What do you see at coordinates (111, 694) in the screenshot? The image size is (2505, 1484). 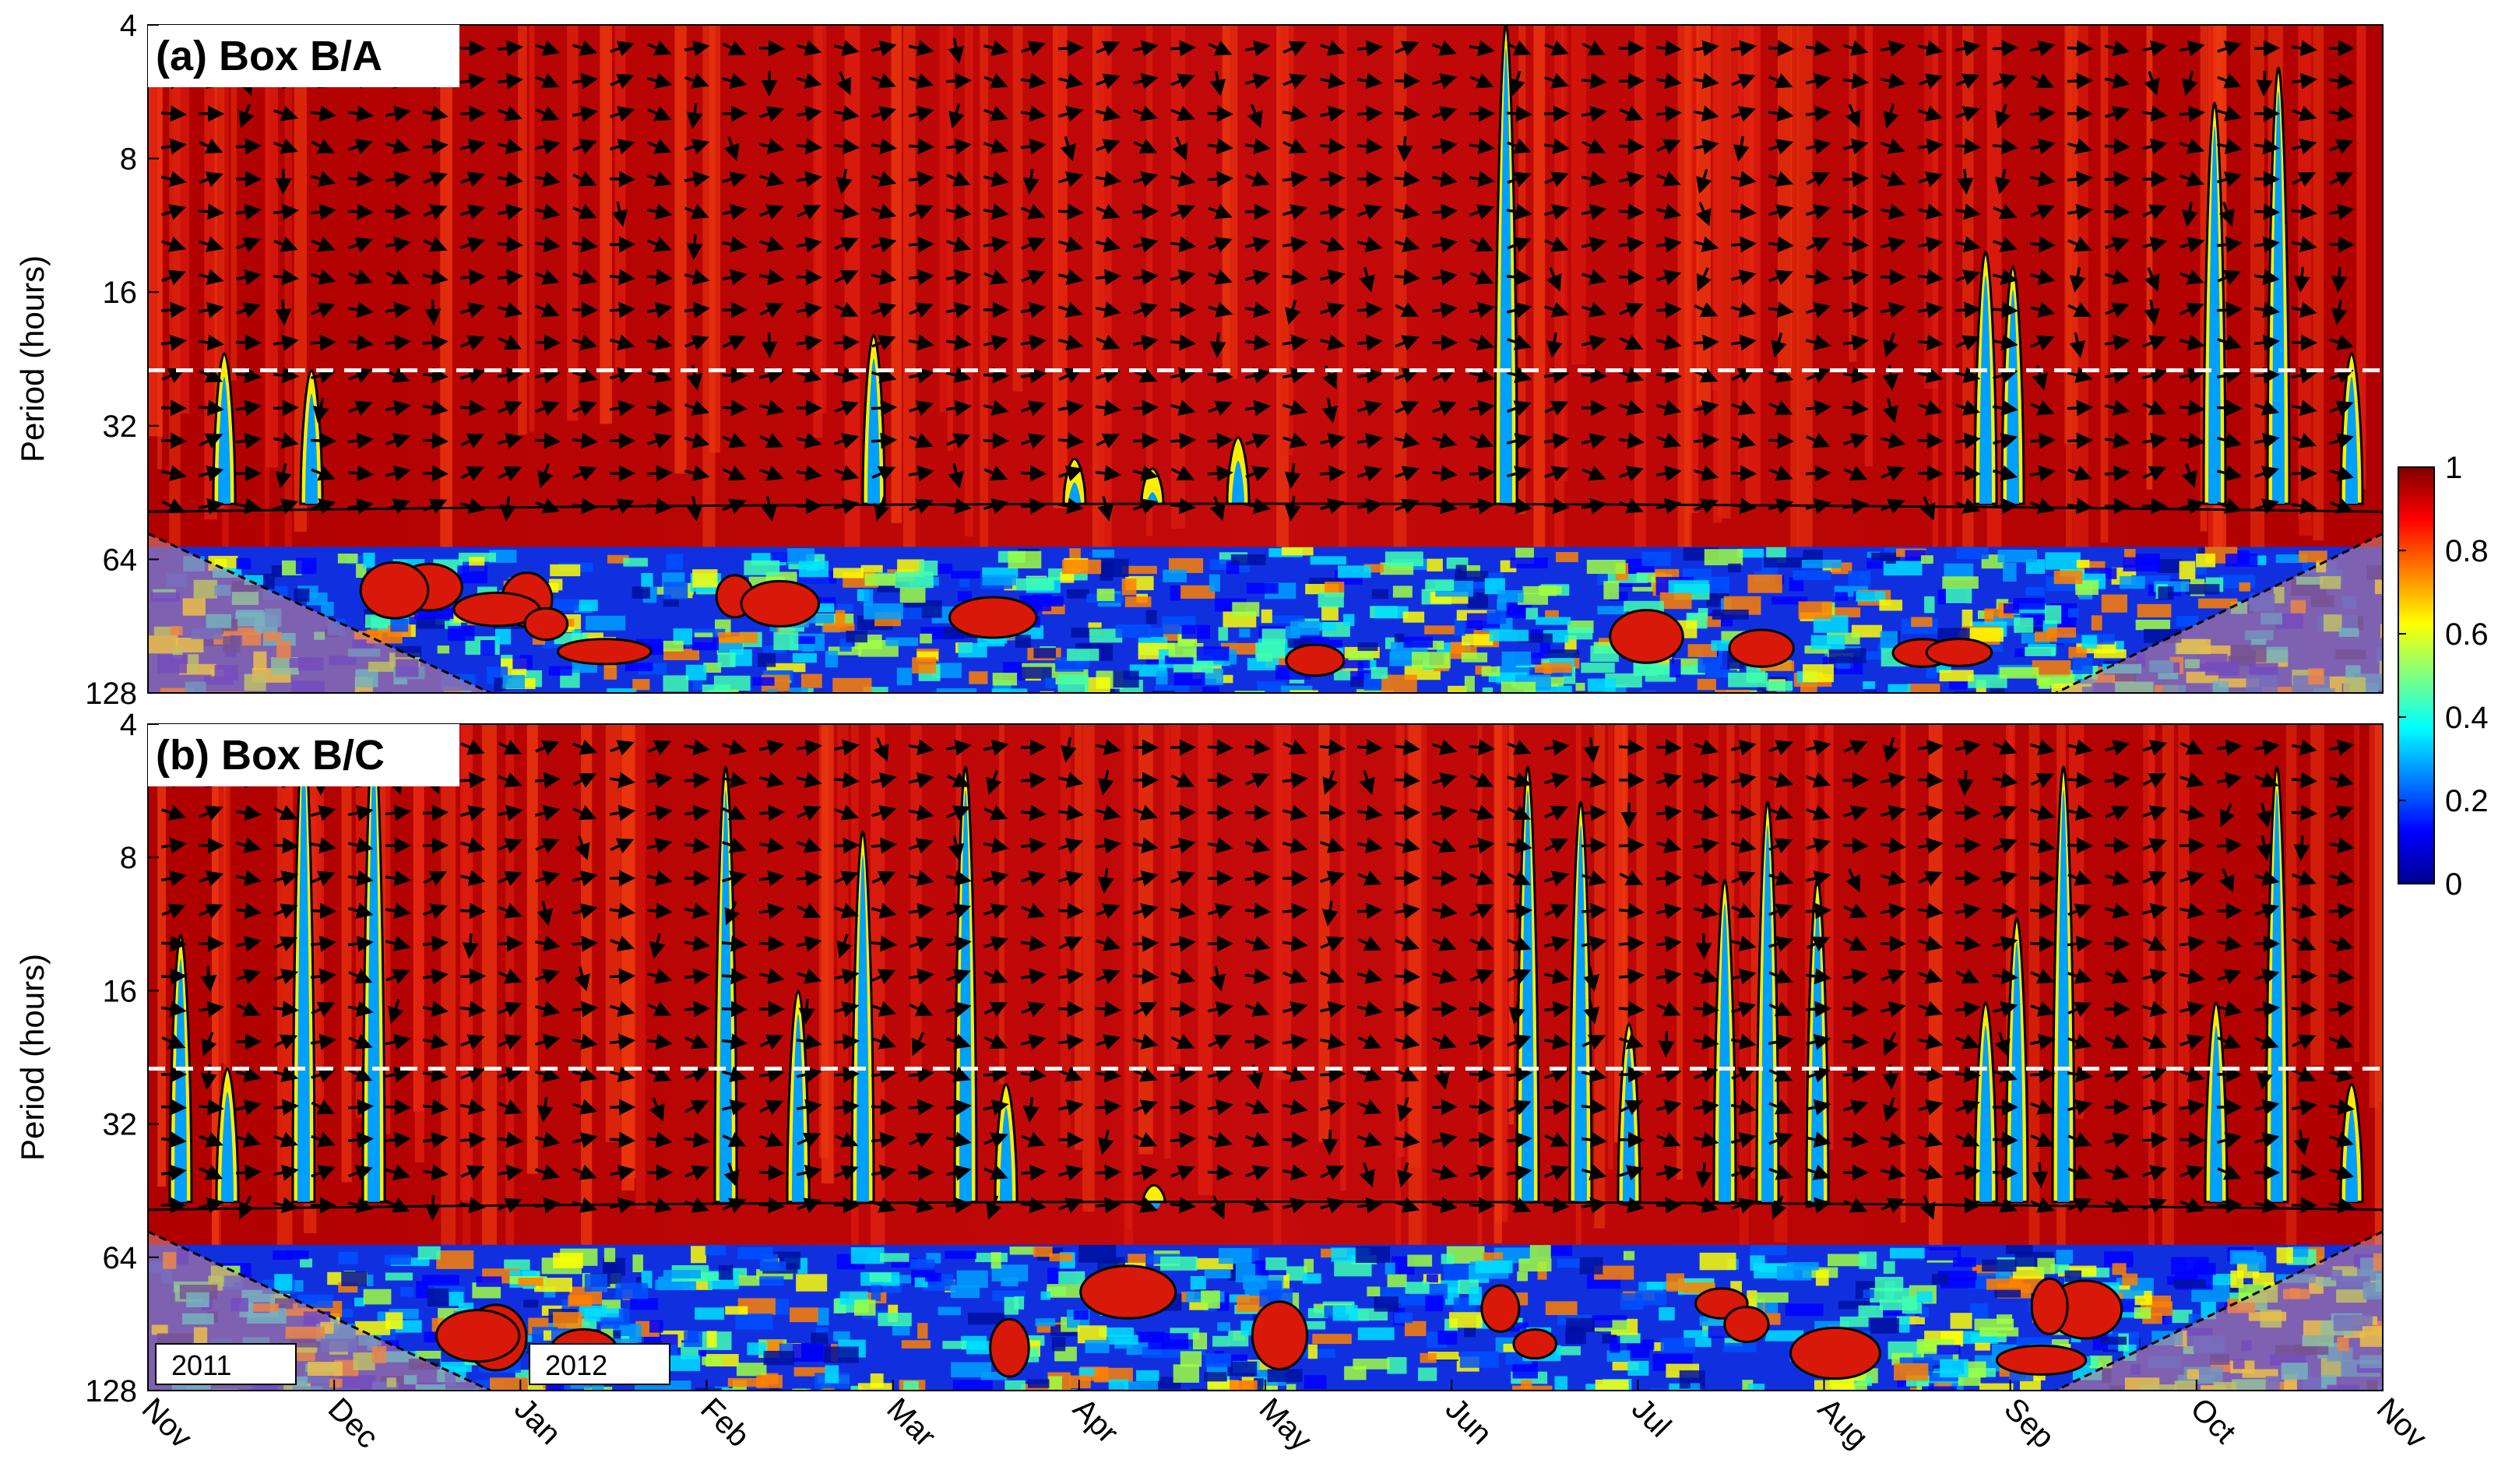 I see `y-tick-label: 128` at bounding box center [111, 694].